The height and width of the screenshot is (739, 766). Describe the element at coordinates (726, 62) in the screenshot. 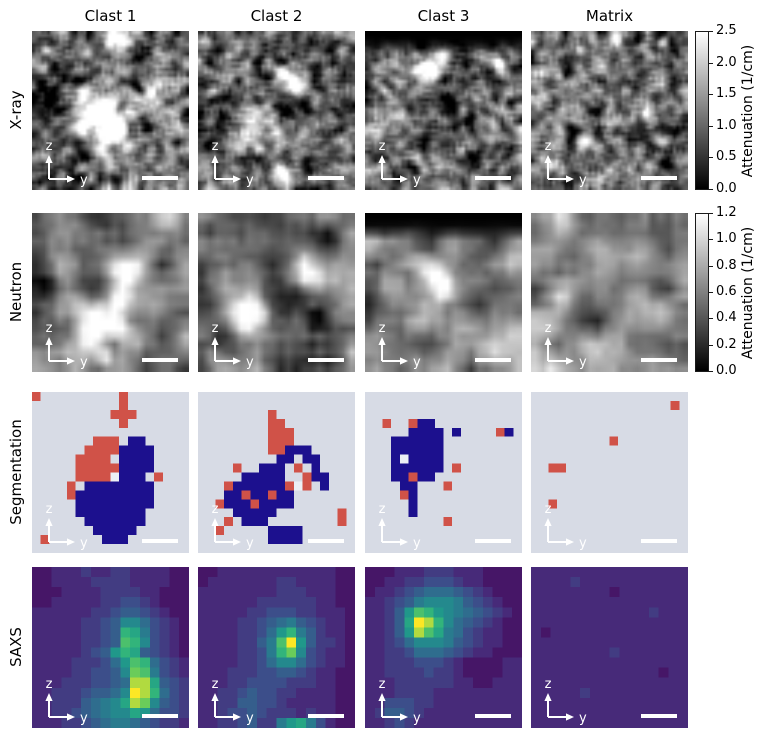

I see `colorbar-tick-label: 2.0` at that location.